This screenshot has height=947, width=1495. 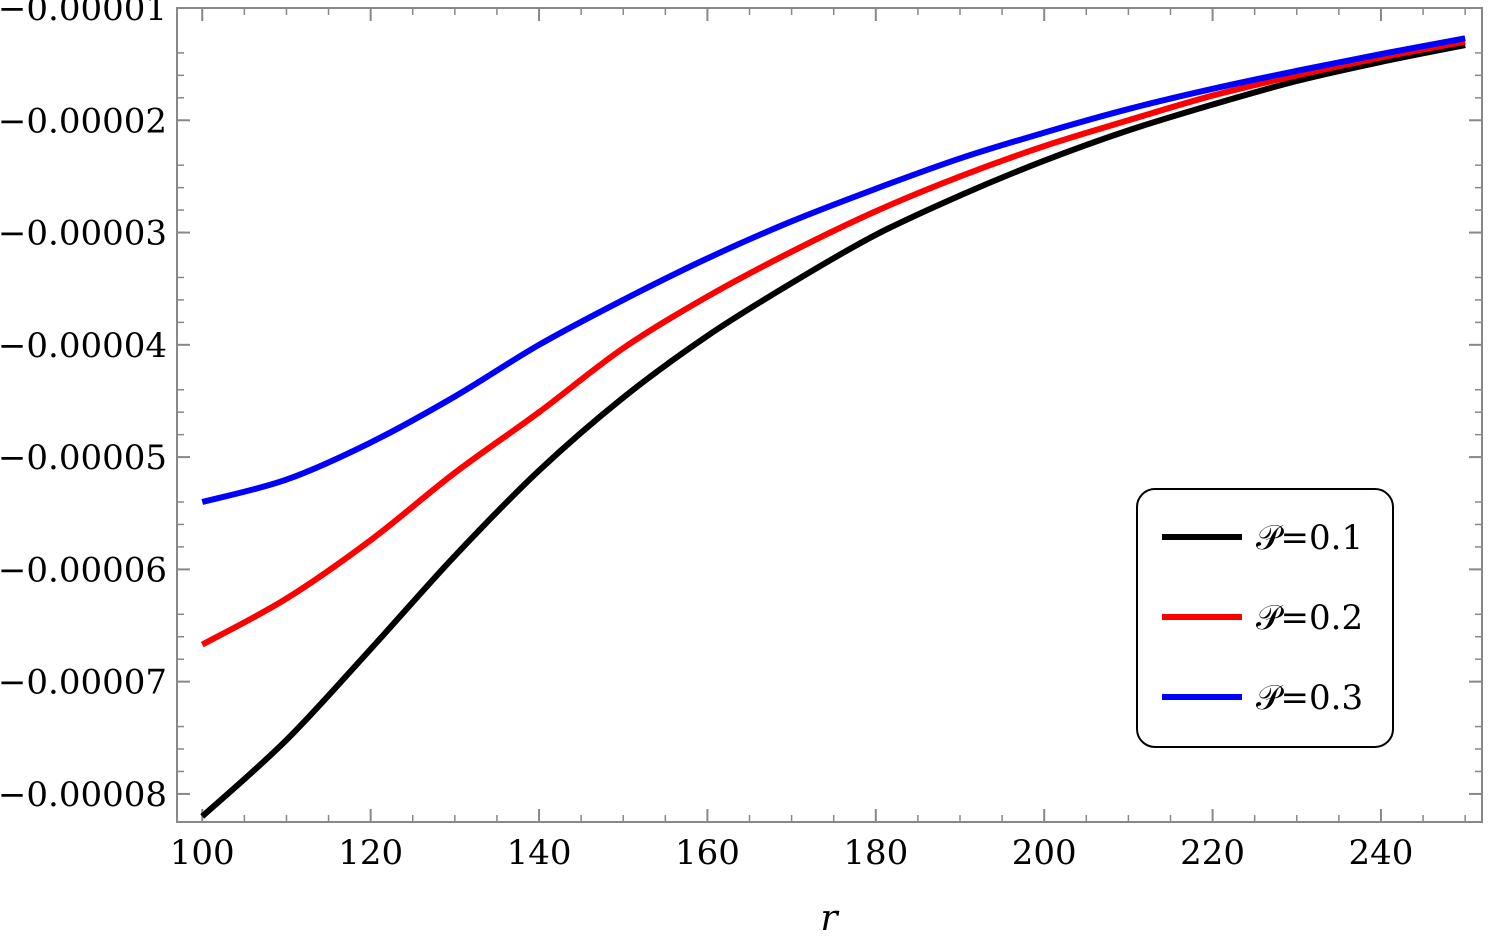 I want to click on y-tick-label: −0.00002, so click(x=83, y=121).